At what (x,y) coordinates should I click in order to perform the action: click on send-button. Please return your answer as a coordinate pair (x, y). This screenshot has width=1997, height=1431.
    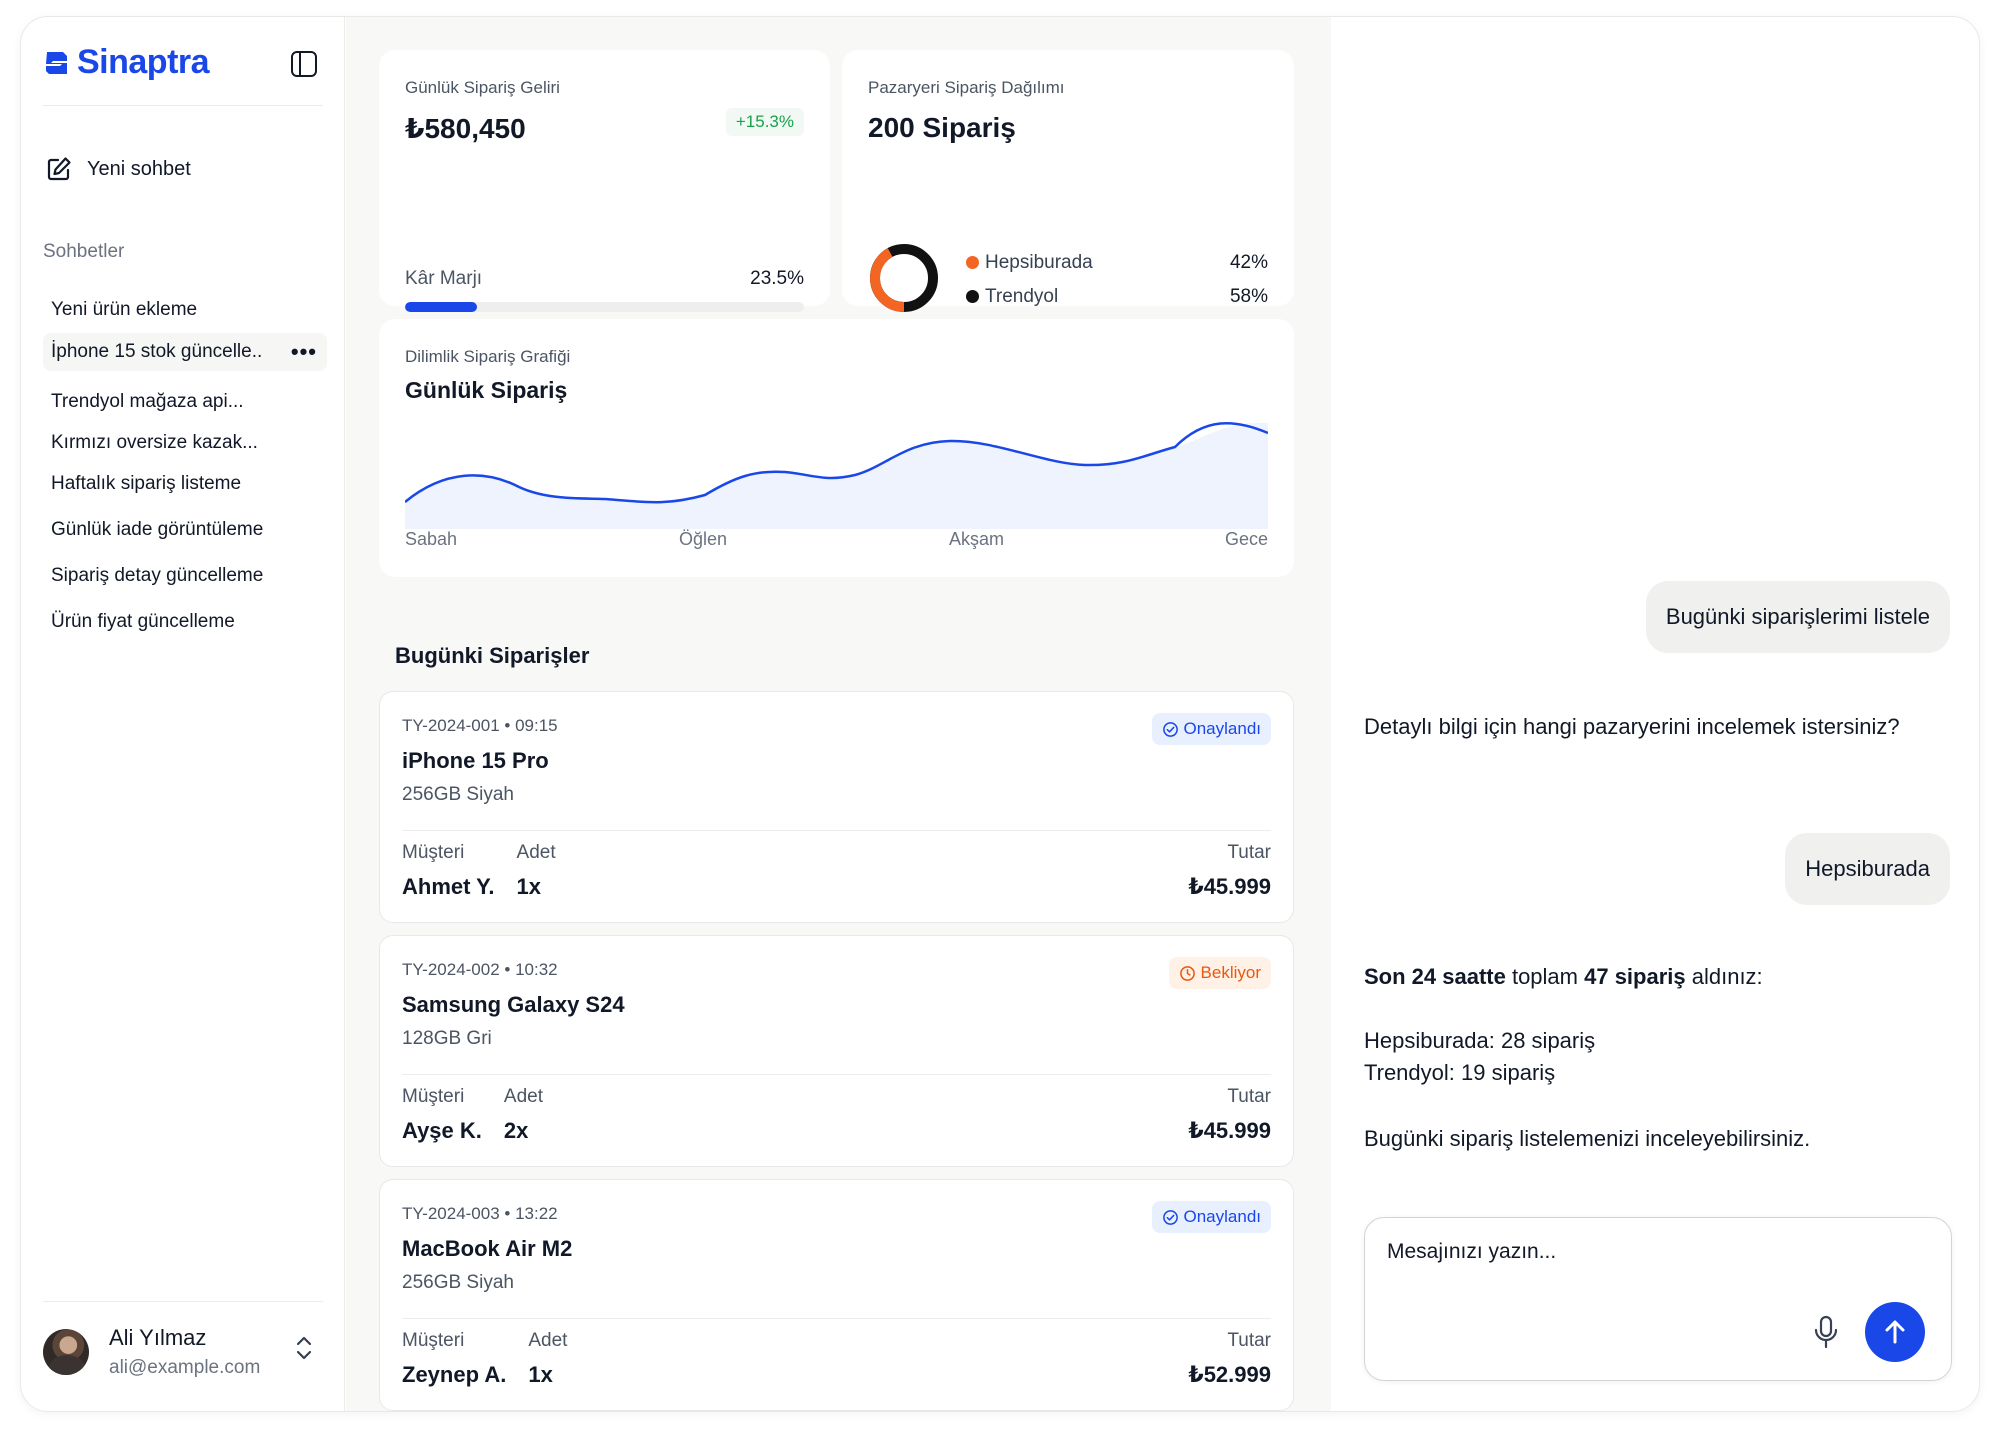
    Looking at the image, I should click on (1895, 1332).